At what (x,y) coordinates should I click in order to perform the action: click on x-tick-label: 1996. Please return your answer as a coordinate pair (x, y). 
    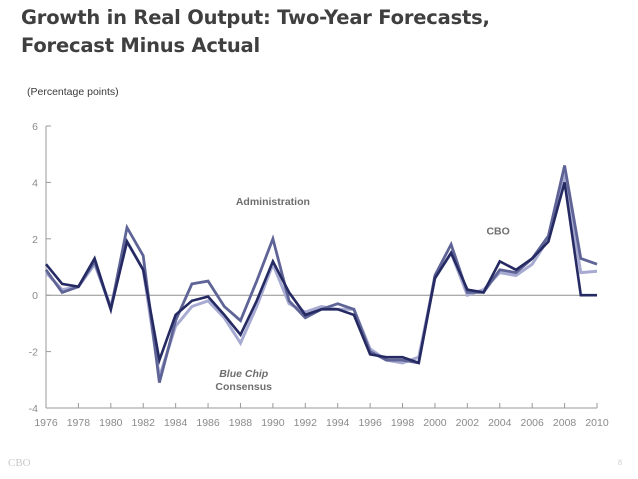
    Looking at the image, I should click on (370, 423).